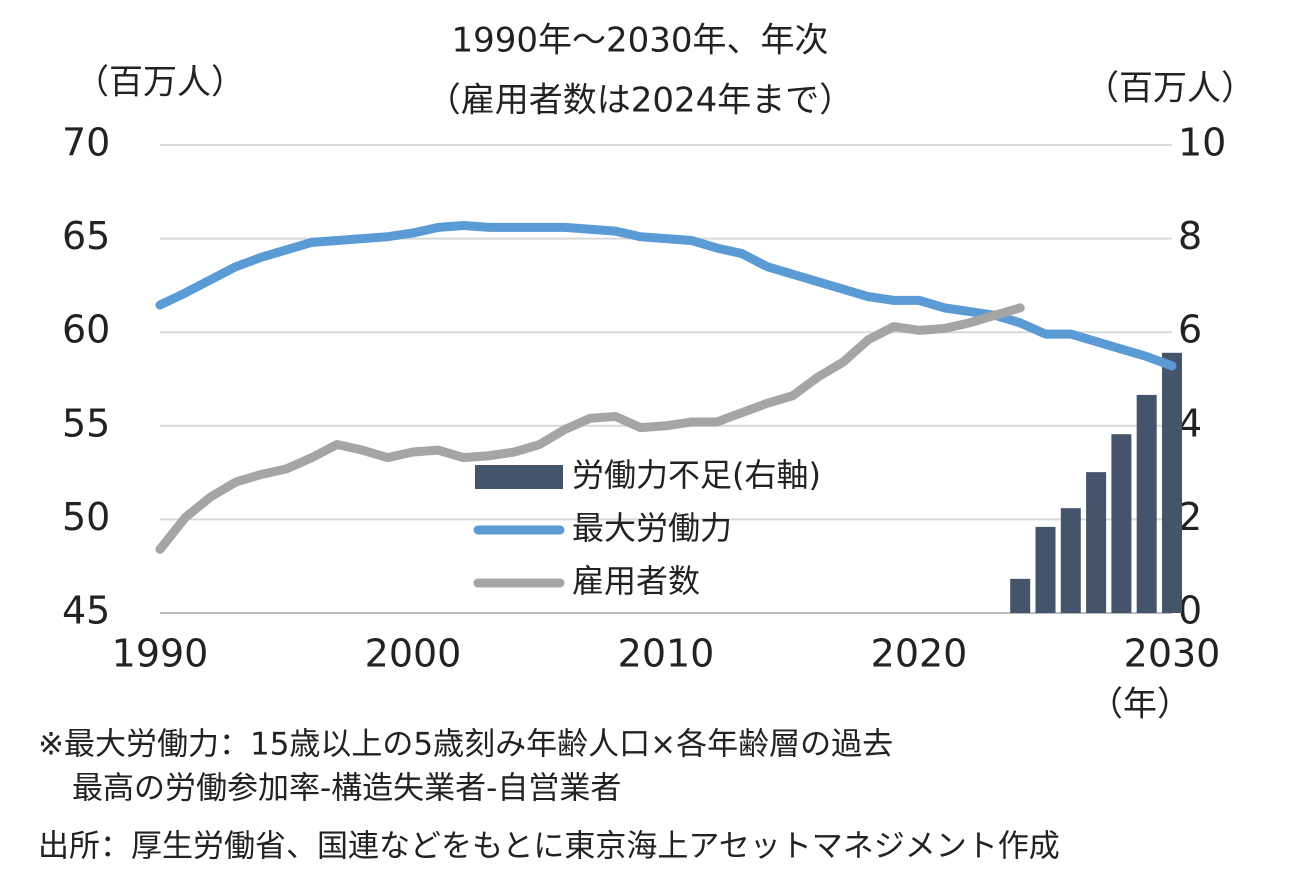 The height and width of the screenshot is (896, 1295). Describe the element at coordinates (1202, 143) in the screenshot. I see `y2-tick-label: 10` at that location.